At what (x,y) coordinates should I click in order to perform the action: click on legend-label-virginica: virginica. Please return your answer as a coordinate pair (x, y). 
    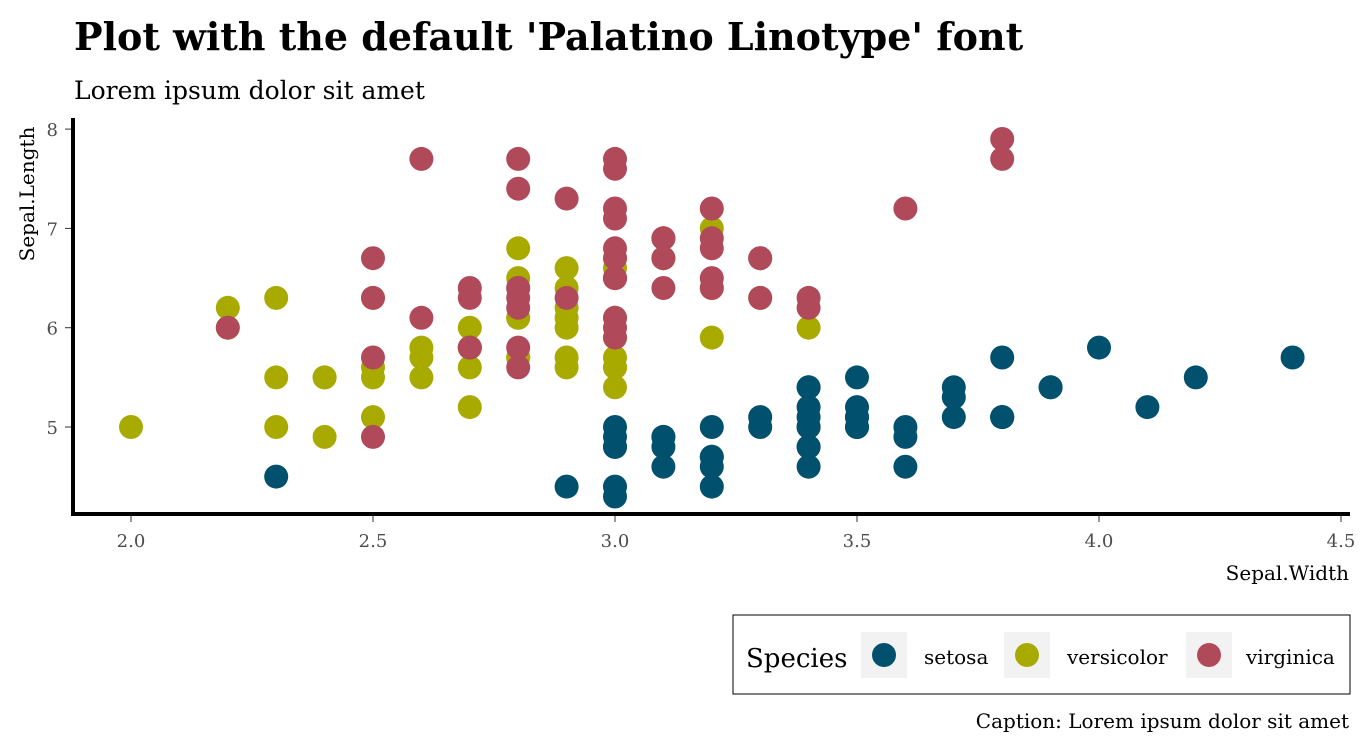
    Looking at the image, I should click on (1290, 657).